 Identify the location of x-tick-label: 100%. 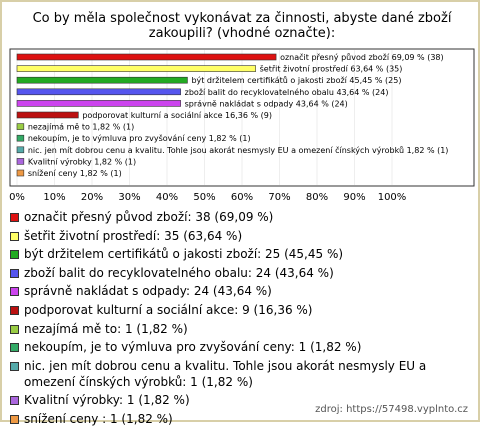
(392, 197).